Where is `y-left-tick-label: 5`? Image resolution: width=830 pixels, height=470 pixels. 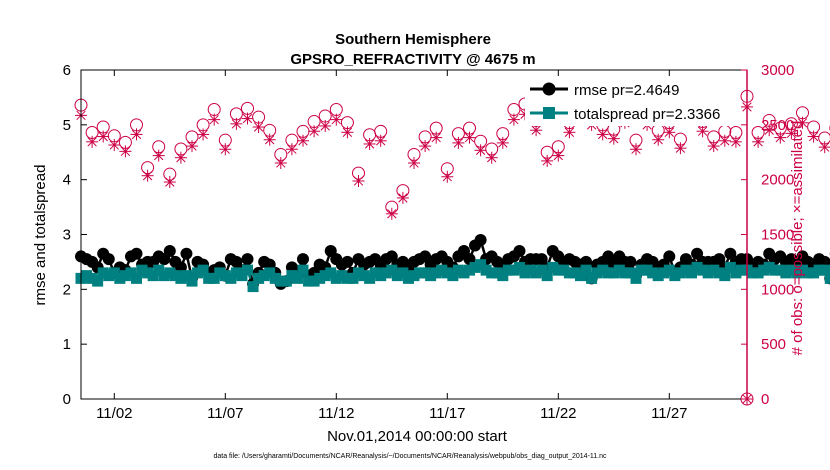 y-left-tick-label: 5 is located at coordinates (67, 125).